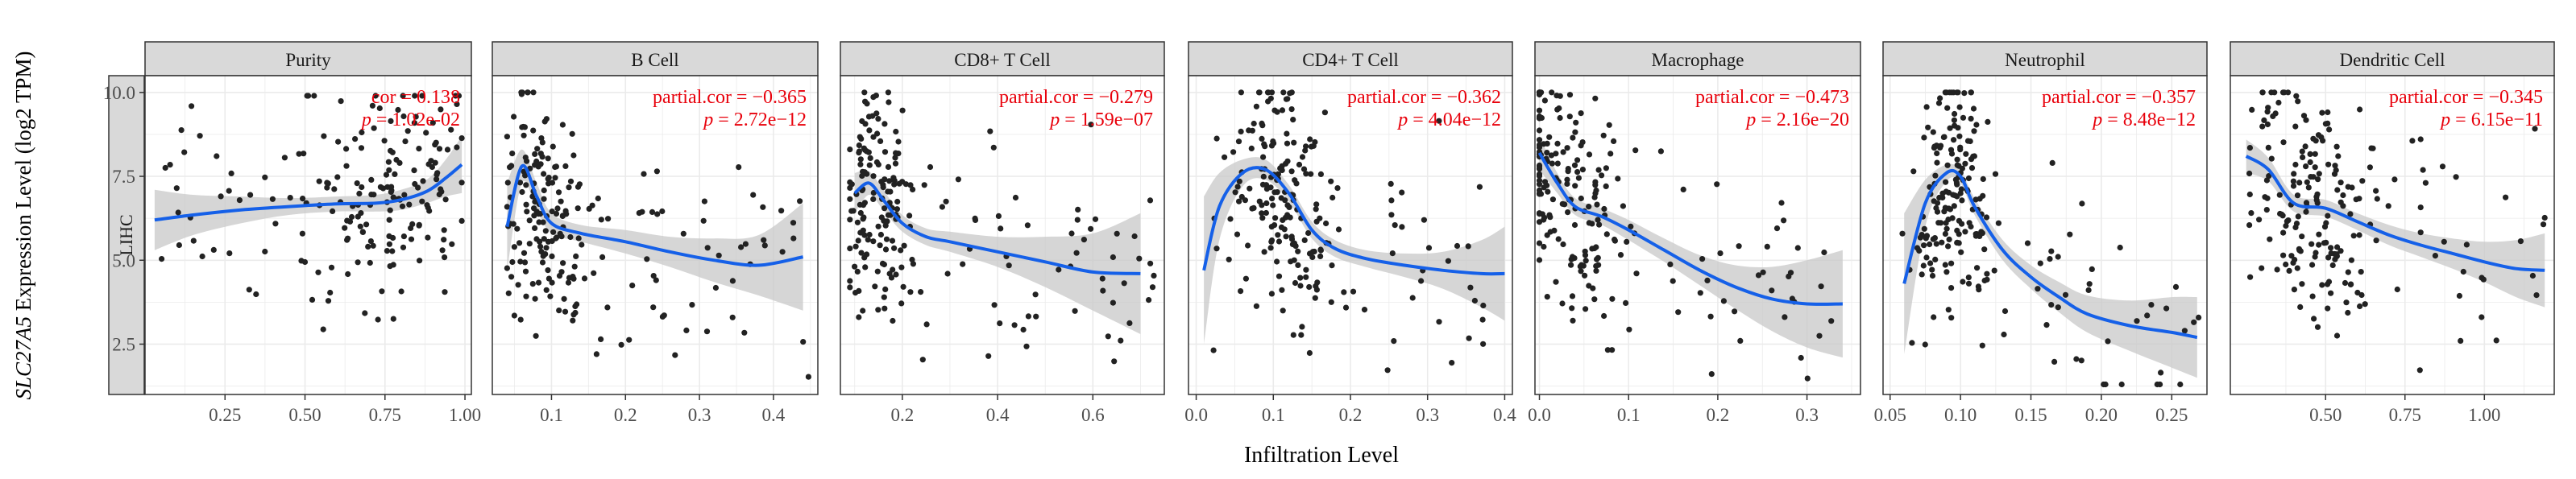 This screenshot has height=479, width=2576. What do you see at coordinates (124, 177) in the screenshot?
I see `y-tick-label: 7.5` at bounding box center [124, 177].